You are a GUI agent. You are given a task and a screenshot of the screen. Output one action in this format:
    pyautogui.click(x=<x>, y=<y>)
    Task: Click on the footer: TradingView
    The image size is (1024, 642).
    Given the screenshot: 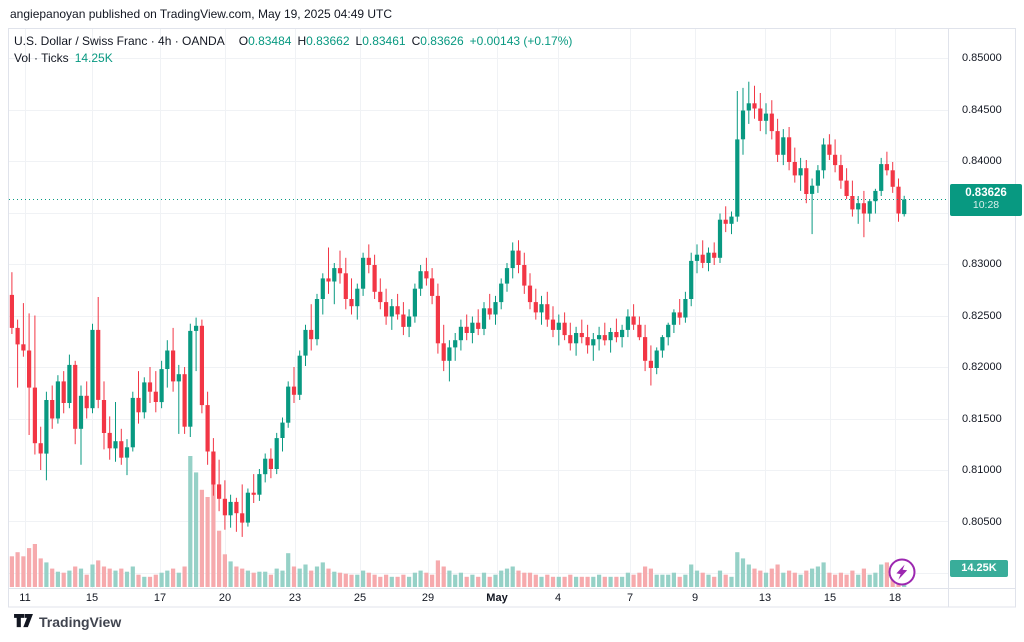 What is the action you would take?
    pyautogui.click(x=67, y=621)
    